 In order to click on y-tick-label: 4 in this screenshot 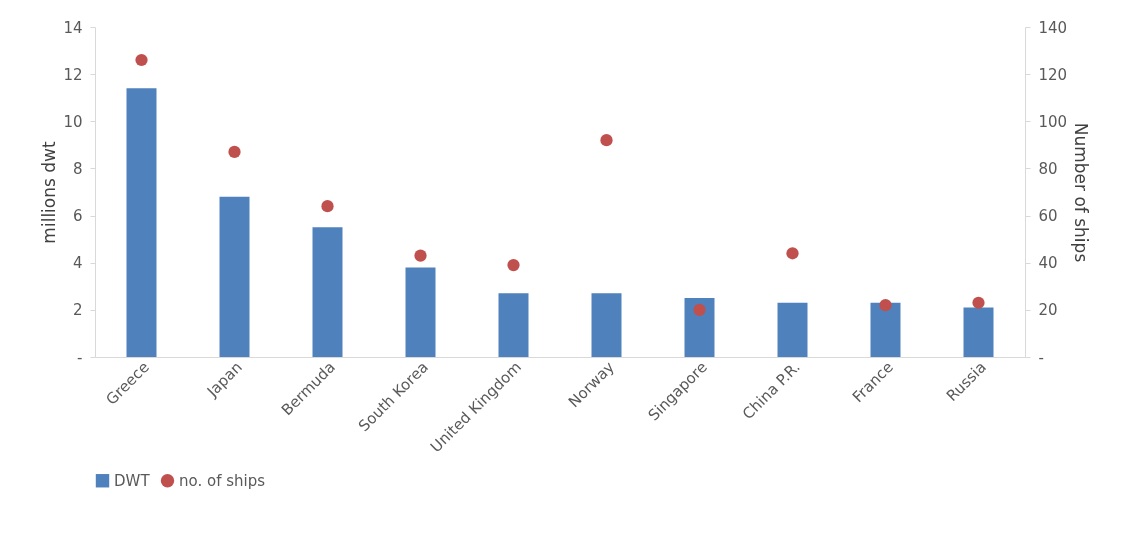, I will do `click(77, 263)`.